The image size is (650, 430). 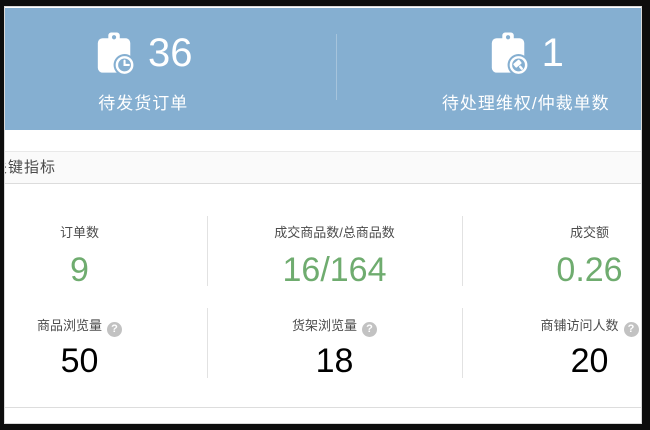 I want to click on metric-shop-visitors-value: 20, so click(x=589, y=361).